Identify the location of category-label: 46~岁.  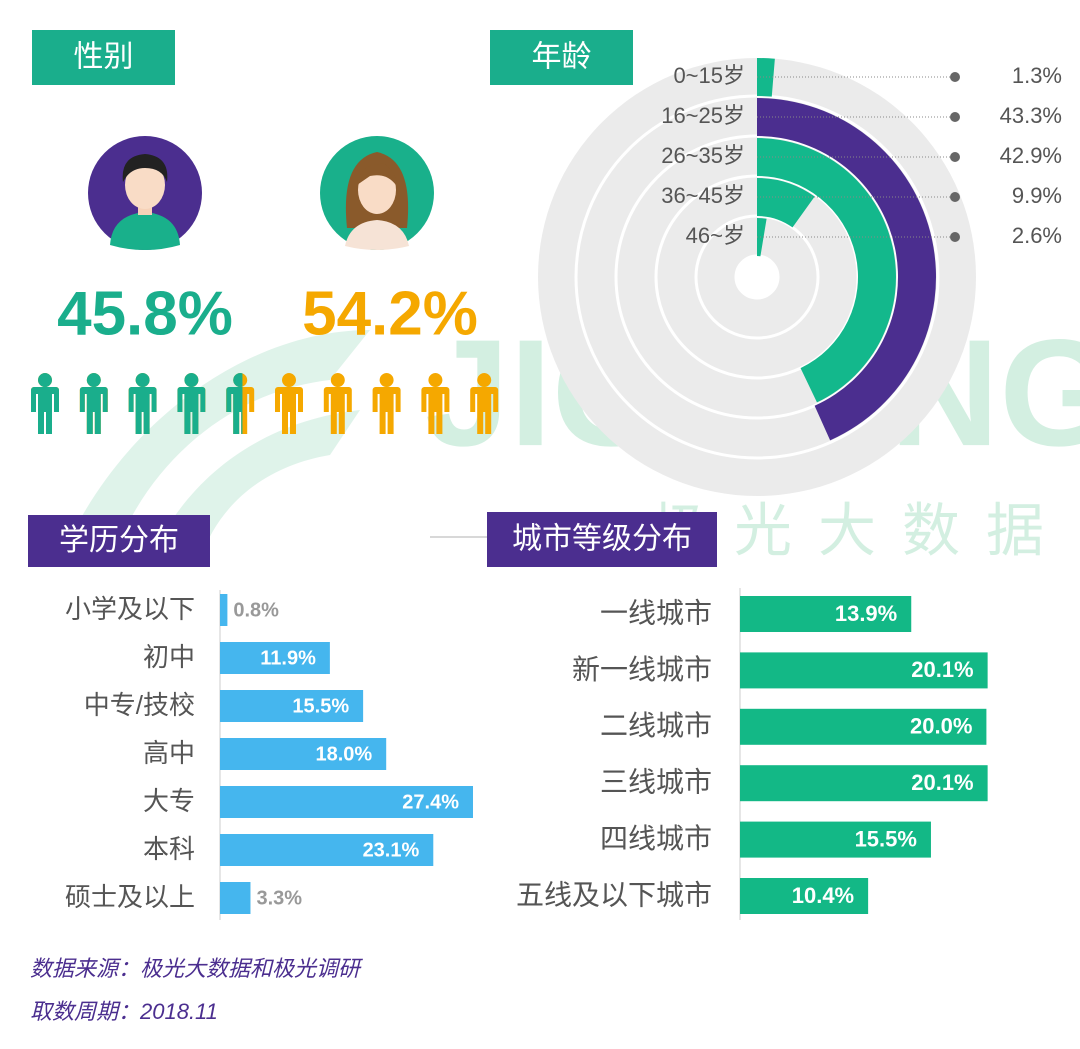
(715, 235).